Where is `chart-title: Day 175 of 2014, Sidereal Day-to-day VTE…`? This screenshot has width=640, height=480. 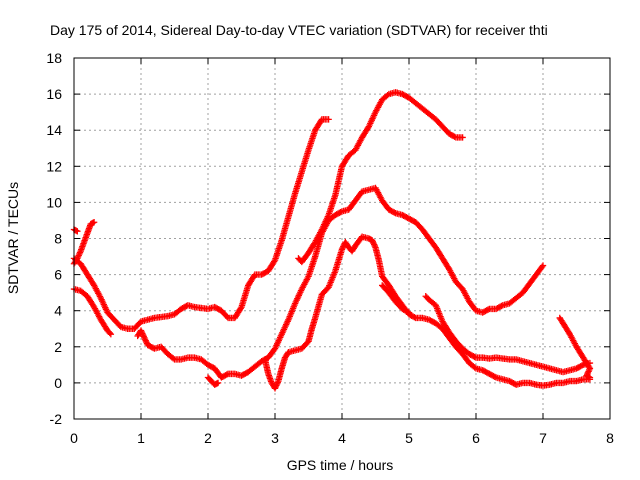 chart-title: Day 175 of 2014, Sidereal Day-to-day VTE… is located at coordinates (299, 30).